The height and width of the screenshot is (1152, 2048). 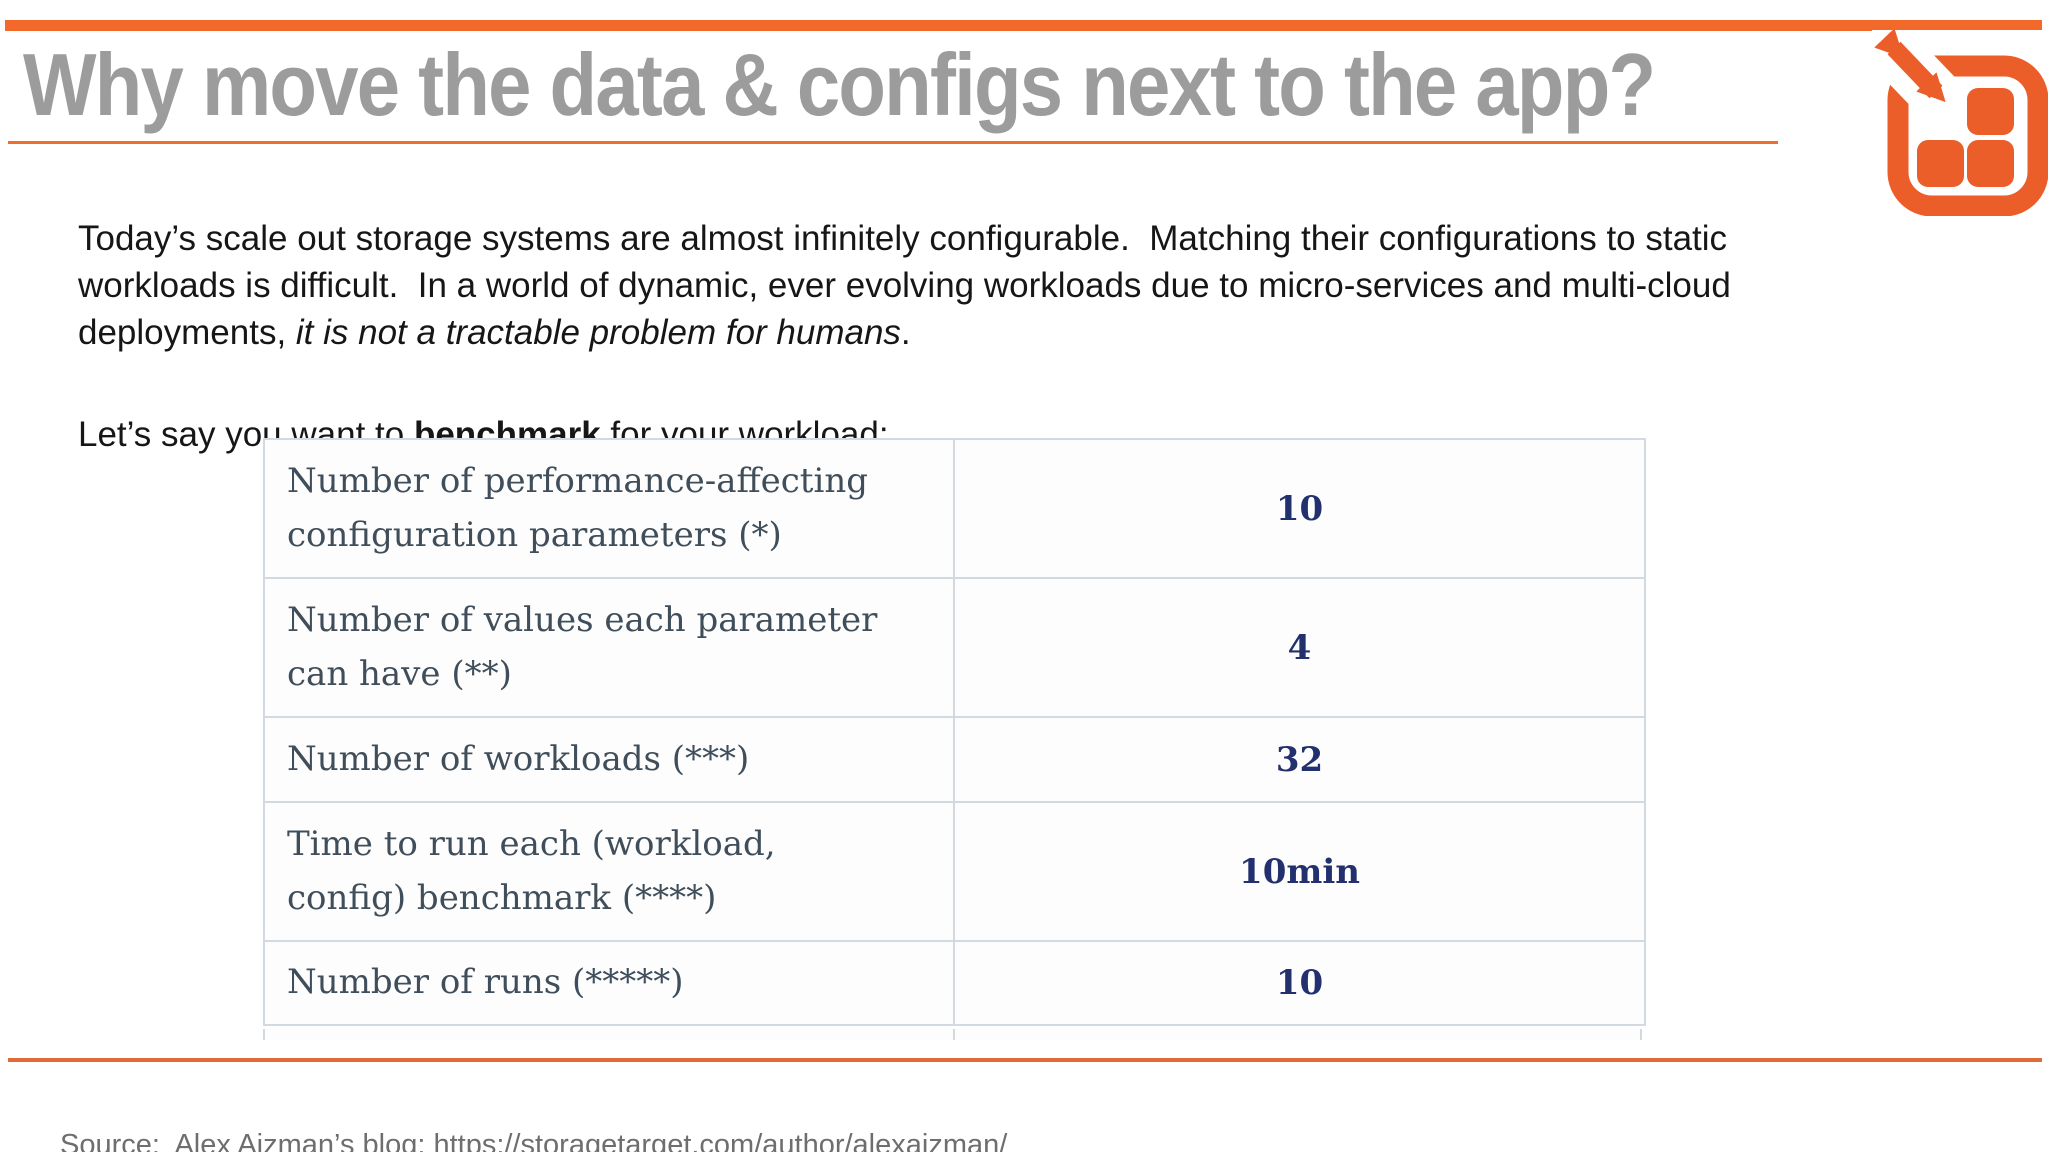 What do you see at coordinates (1299, 871) in the screenshot?
I see `table-row-value: 10min` at bounding box center [1299, 871].